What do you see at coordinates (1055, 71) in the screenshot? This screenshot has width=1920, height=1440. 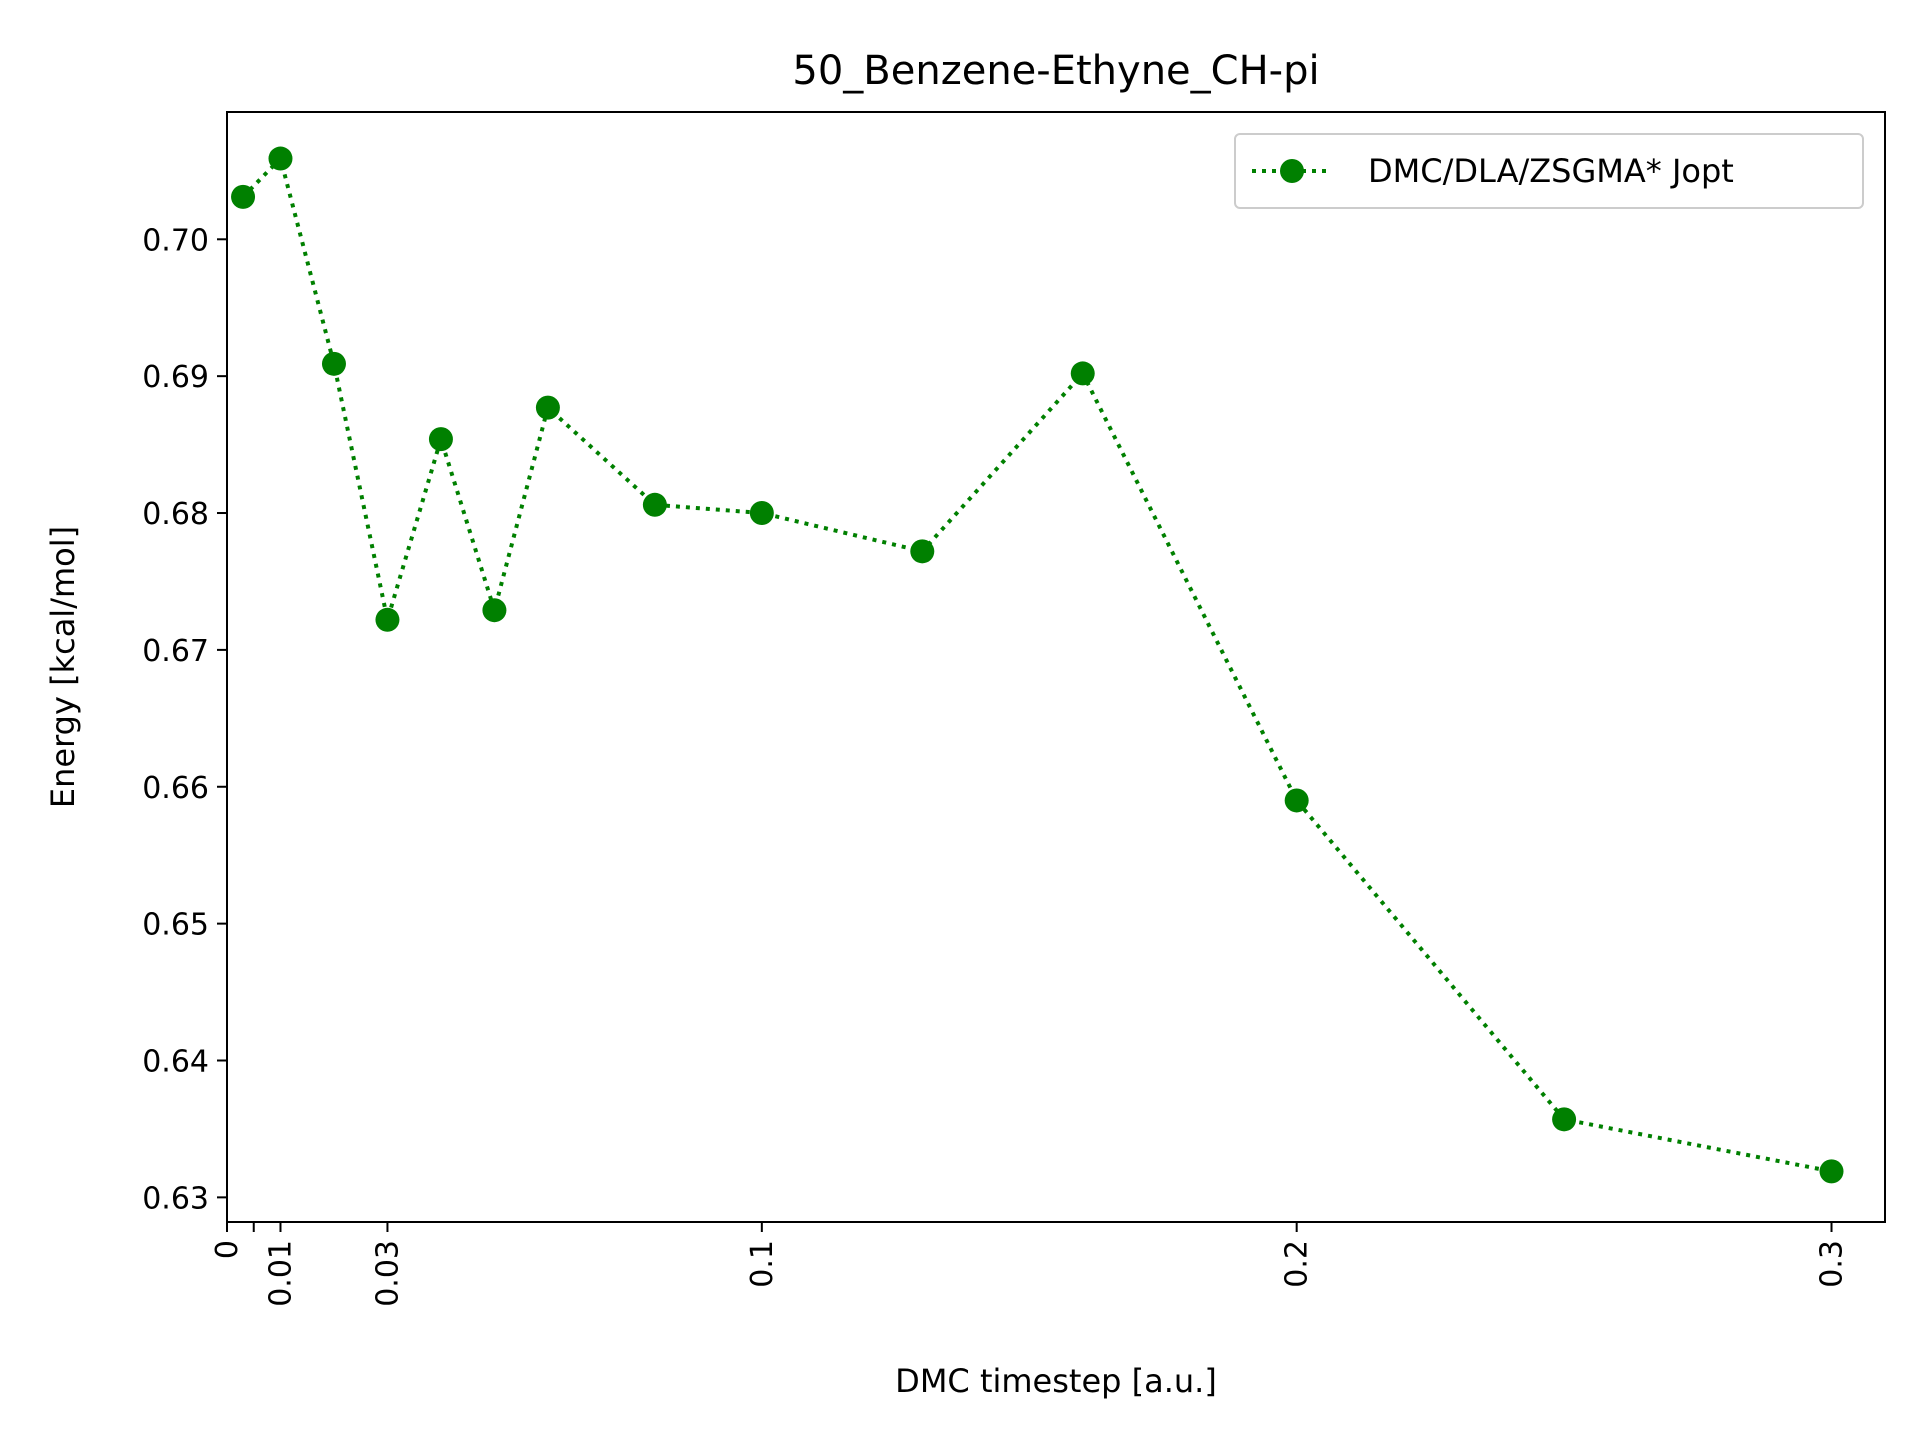 I see `chart-title: 50_Benzene-Ethyne_CH-pi` at bounding box center [1055, 71].